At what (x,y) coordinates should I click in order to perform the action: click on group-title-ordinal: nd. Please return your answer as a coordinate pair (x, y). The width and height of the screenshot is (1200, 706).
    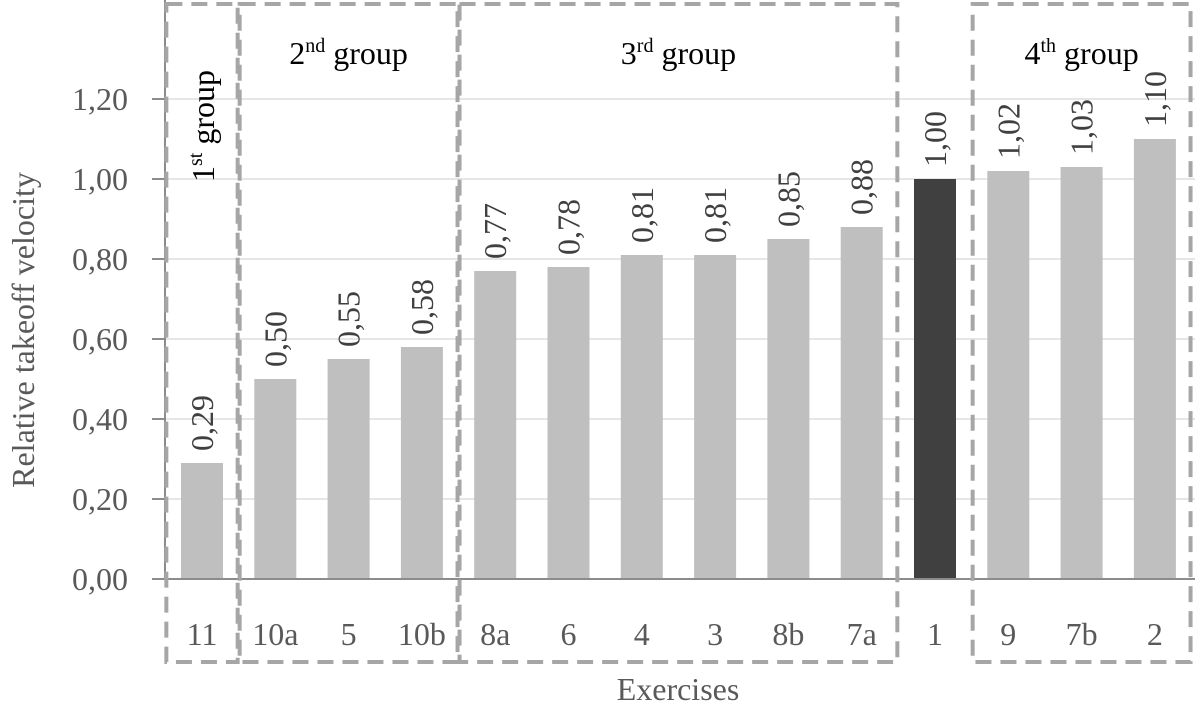
    Looking at the image, I should click on (315, 46).